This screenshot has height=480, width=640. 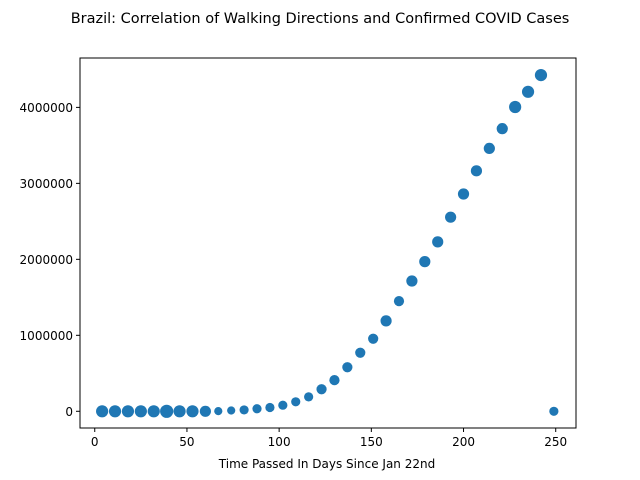 What do you see at coordinates (279, 442) in the screenshot?
I see `x-tick-label-2: 100` at bounding box center [279, 442].